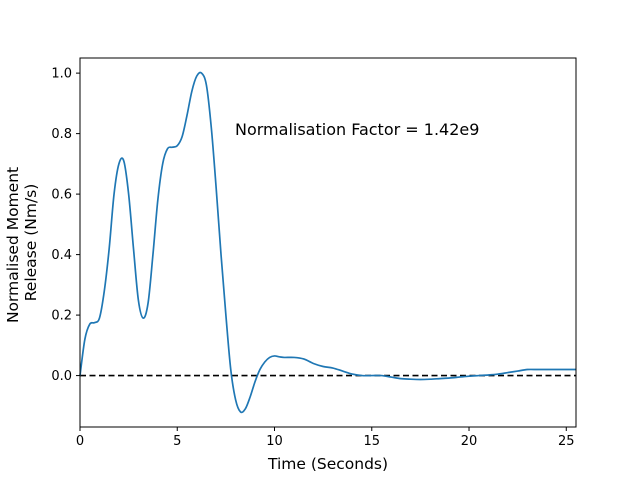 The image size is (640, 480). I want to click on y-tick-label: 1.0, so click(61, 74).